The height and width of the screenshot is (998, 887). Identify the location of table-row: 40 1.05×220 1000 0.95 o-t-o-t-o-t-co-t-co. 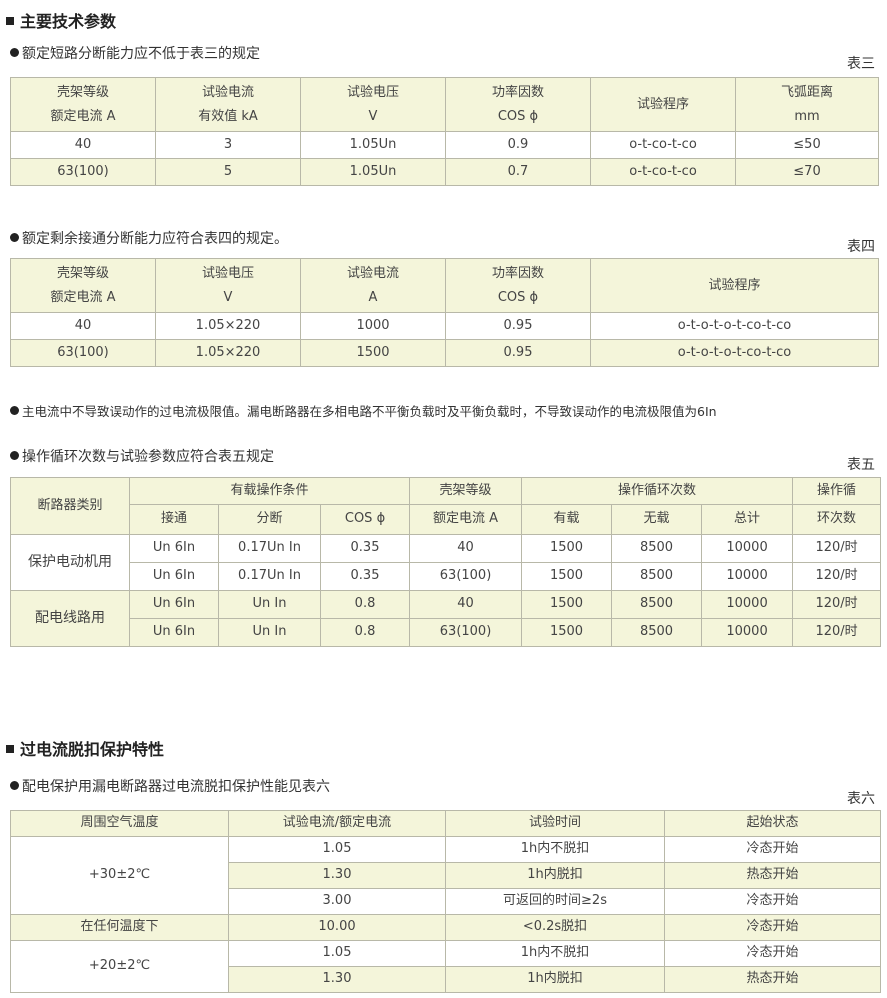
(444, 326).